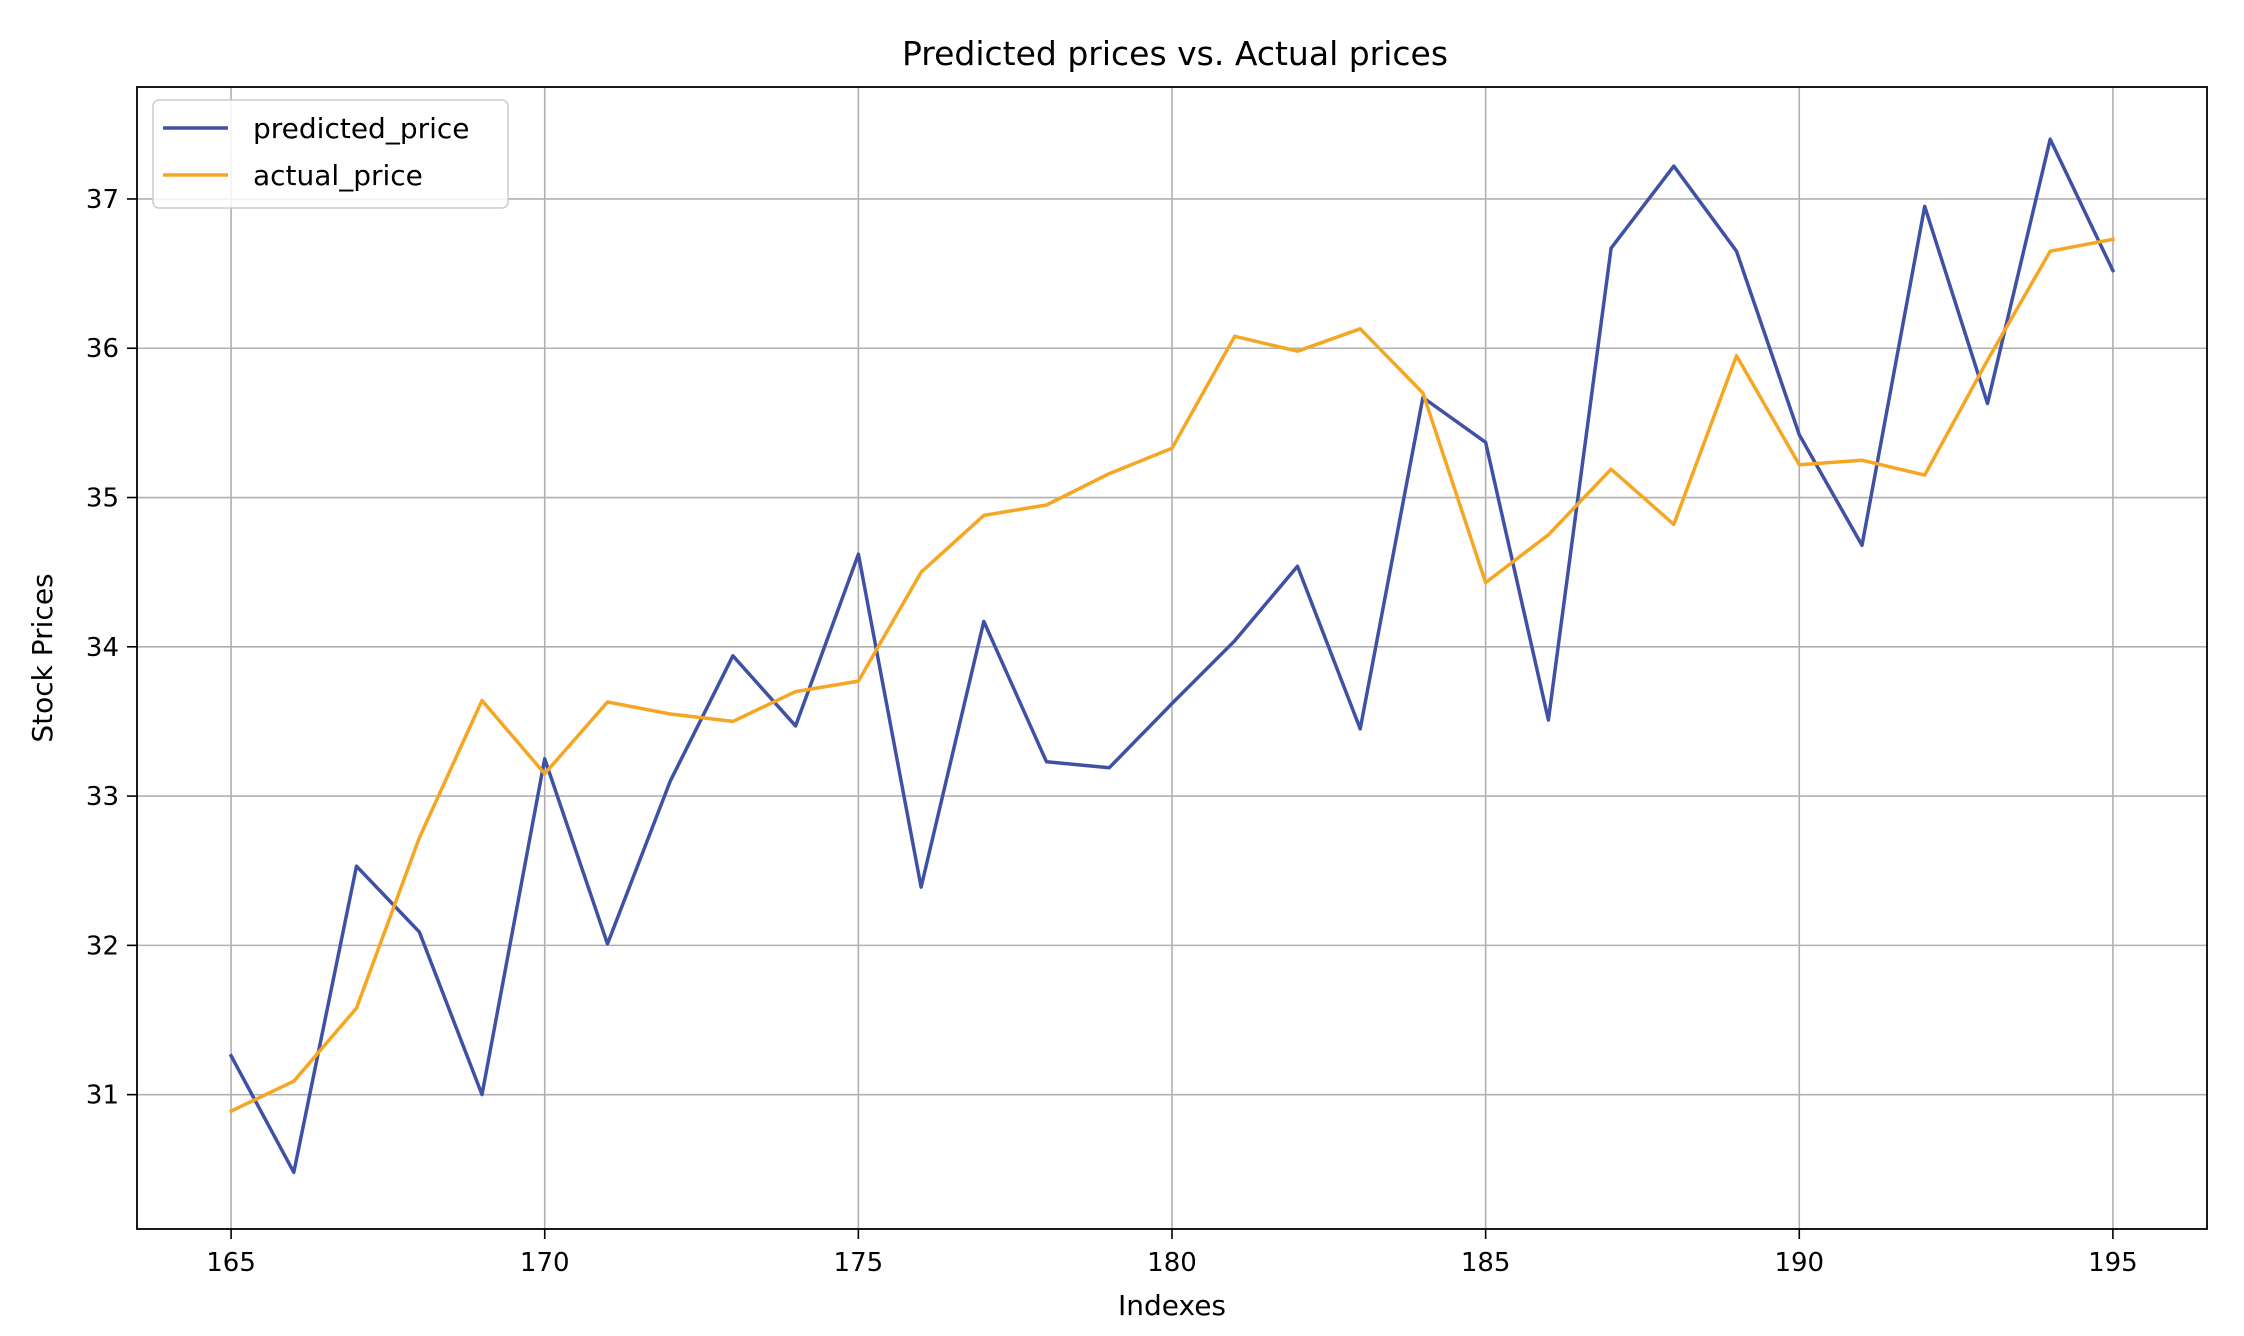  What do you see at coordinates (545, 1263) in the screenshot?
I see `x-tick-label: 170` at bounding box center [545, 1263].